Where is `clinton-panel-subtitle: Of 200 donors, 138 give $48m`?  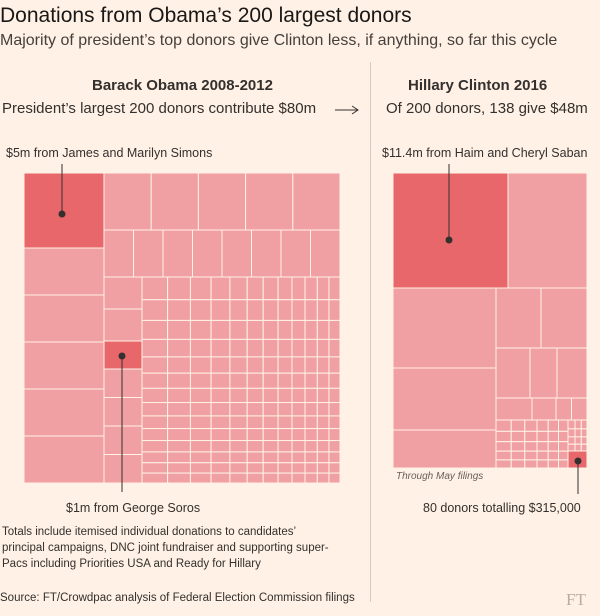
clinton-panel-subtitle: Of 200 donors, 138 give $48m is located at coordinates (487, 108).